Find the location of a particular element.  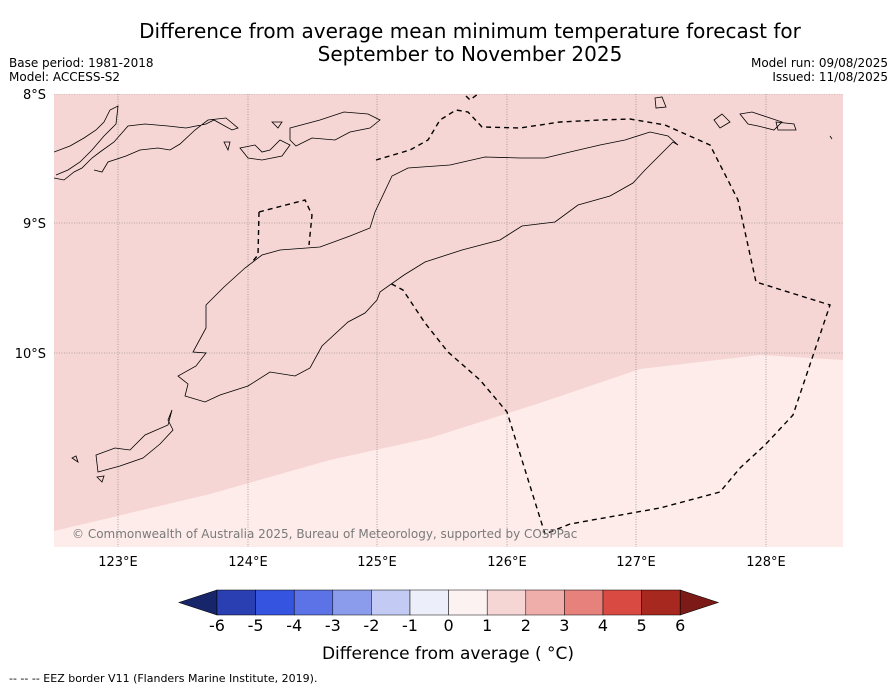

colorbar-title: Difference from average ( °C) is located at coordinates (448, 654).